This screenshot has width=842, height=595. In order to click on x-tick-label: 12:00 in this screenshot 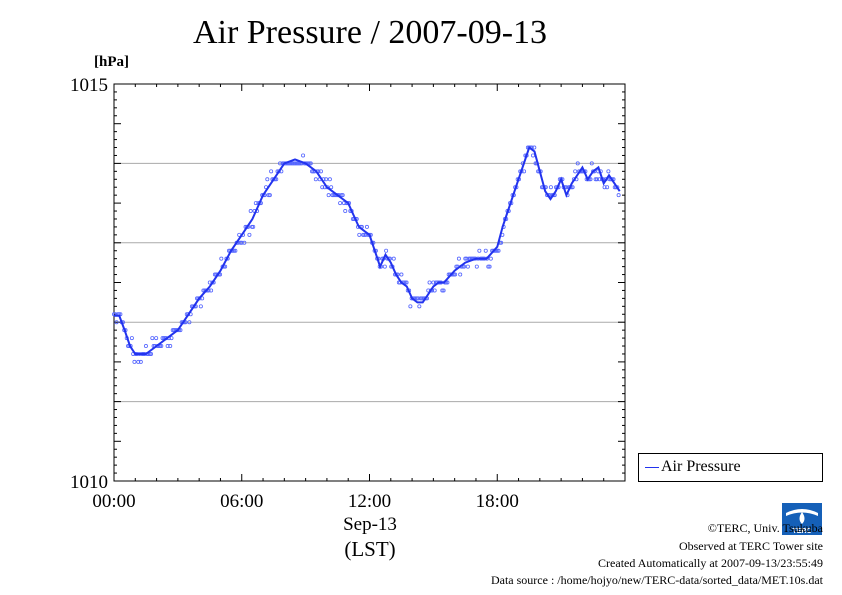, I will do `click(369, 501)`.